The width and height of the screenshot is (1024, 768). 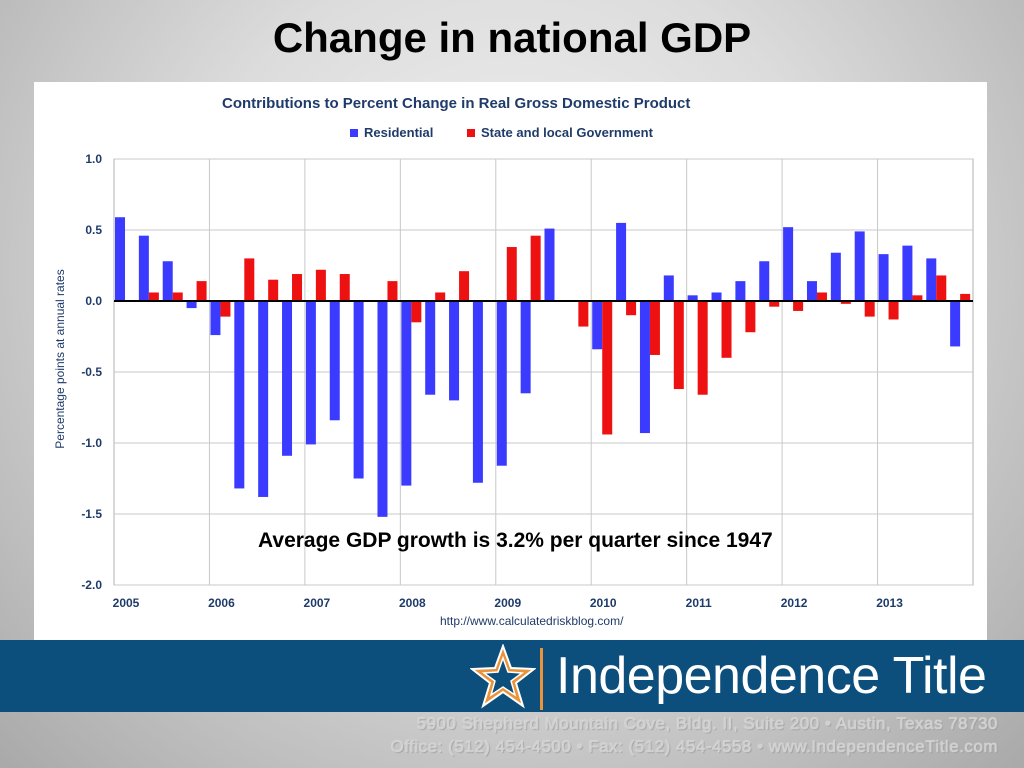 I want to click on y-tick-label: -2.0, so click(x=91, y=585).